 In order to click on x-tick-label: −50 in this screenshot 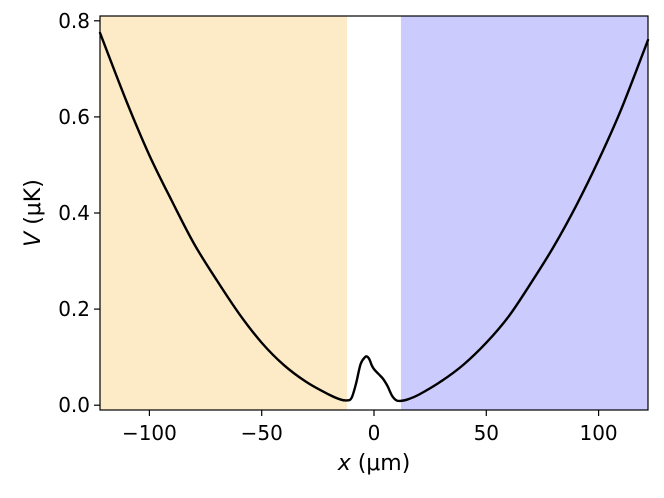, I will do `click(262, 433)`.